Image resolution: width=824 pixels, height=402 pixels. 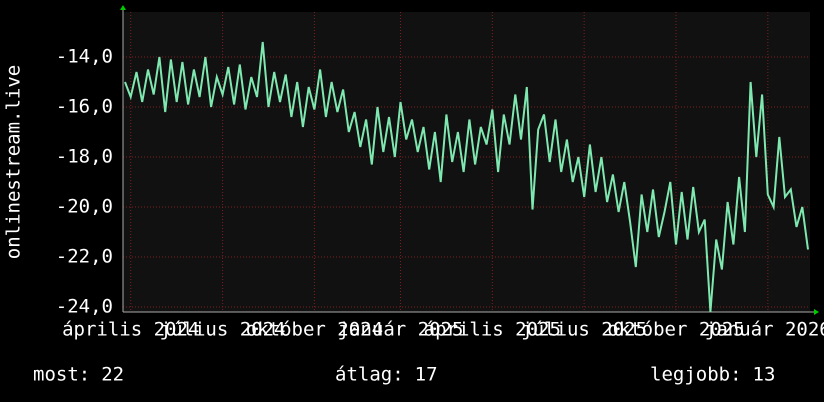 I want to click on stat-label: átlag:, so click(x=369, y=375).